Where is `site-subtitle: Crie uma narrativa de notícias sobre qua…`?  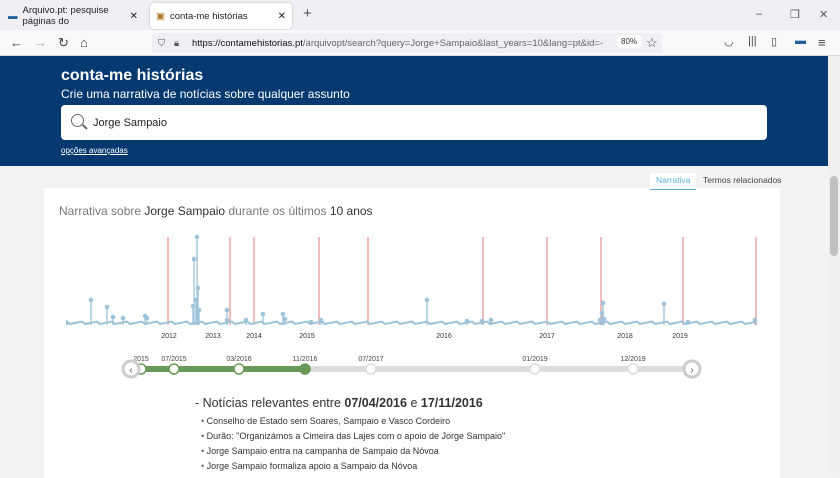
site-subtitle: Crie uma narrativa de notícias sobre qua… is located at coordinates (205, 94).